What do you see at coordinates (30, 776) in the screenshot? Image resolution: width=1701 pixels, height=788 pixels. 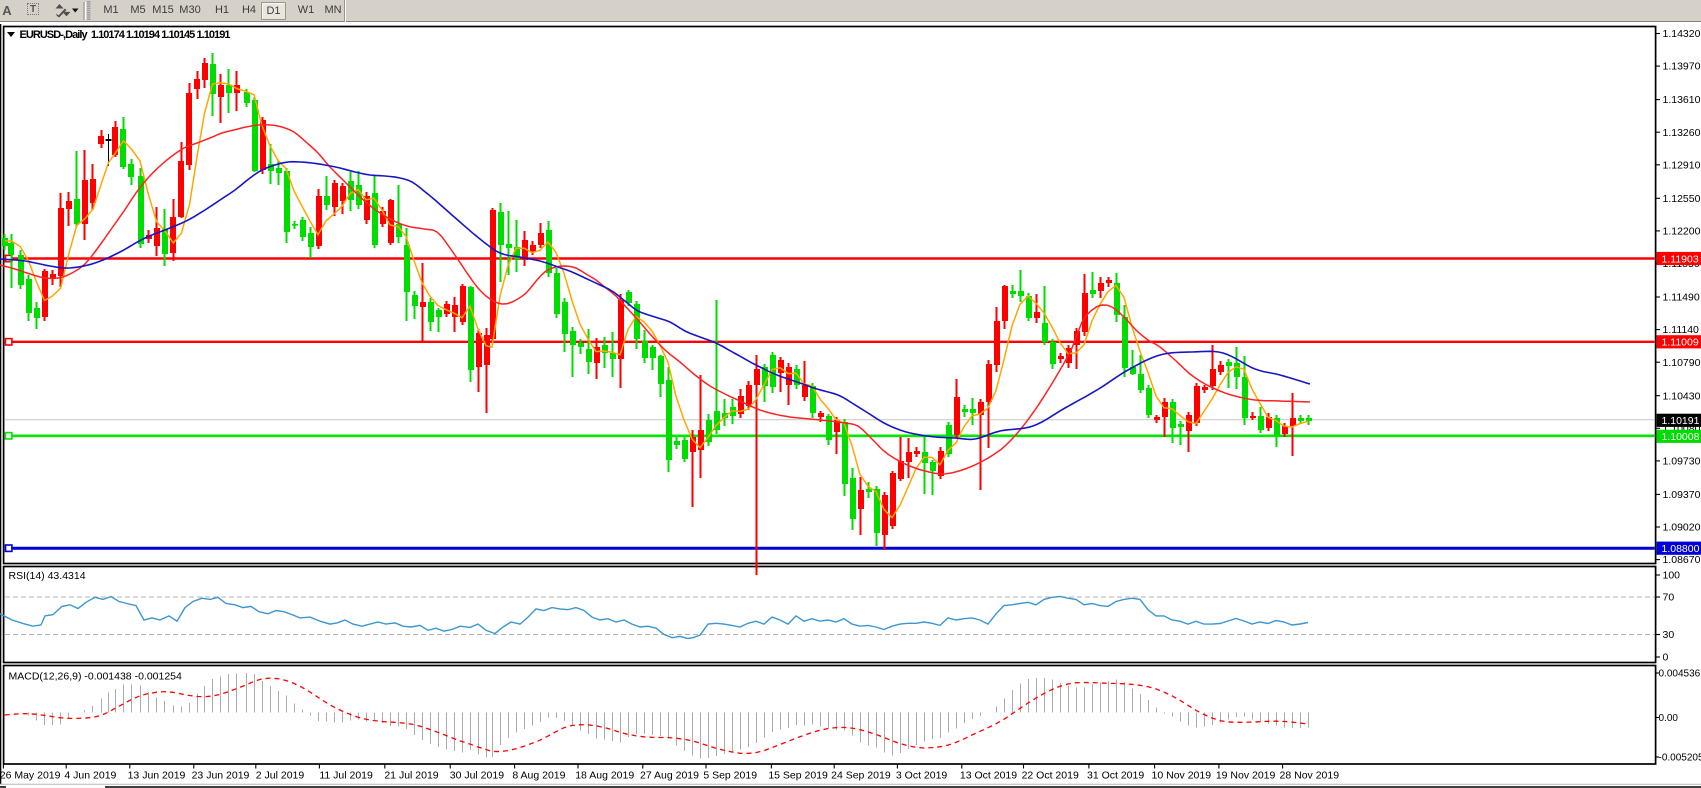 I see `svg-text: 26 May 2019` at bounding box center [30, 776].